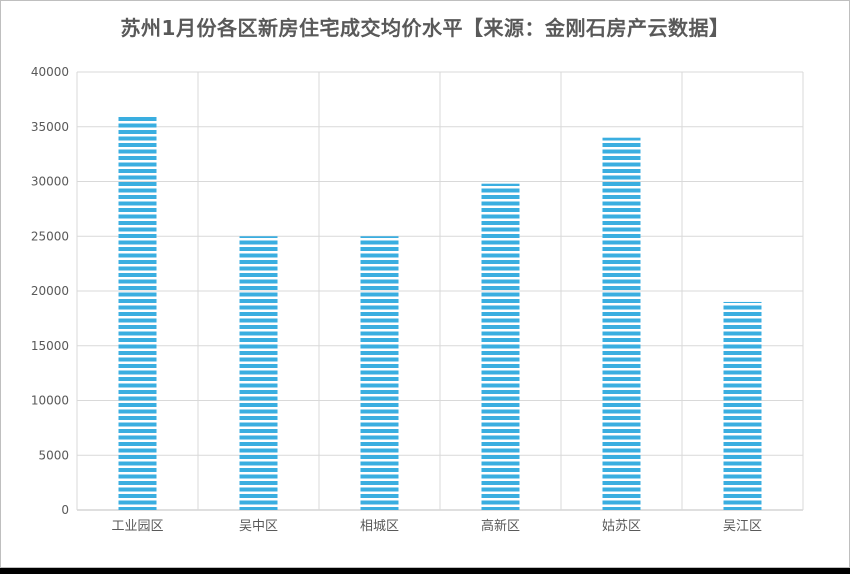  Describe the element at coordinates (50, 127) in the screenshot. I see `y-tick-label: 35000` at that location.